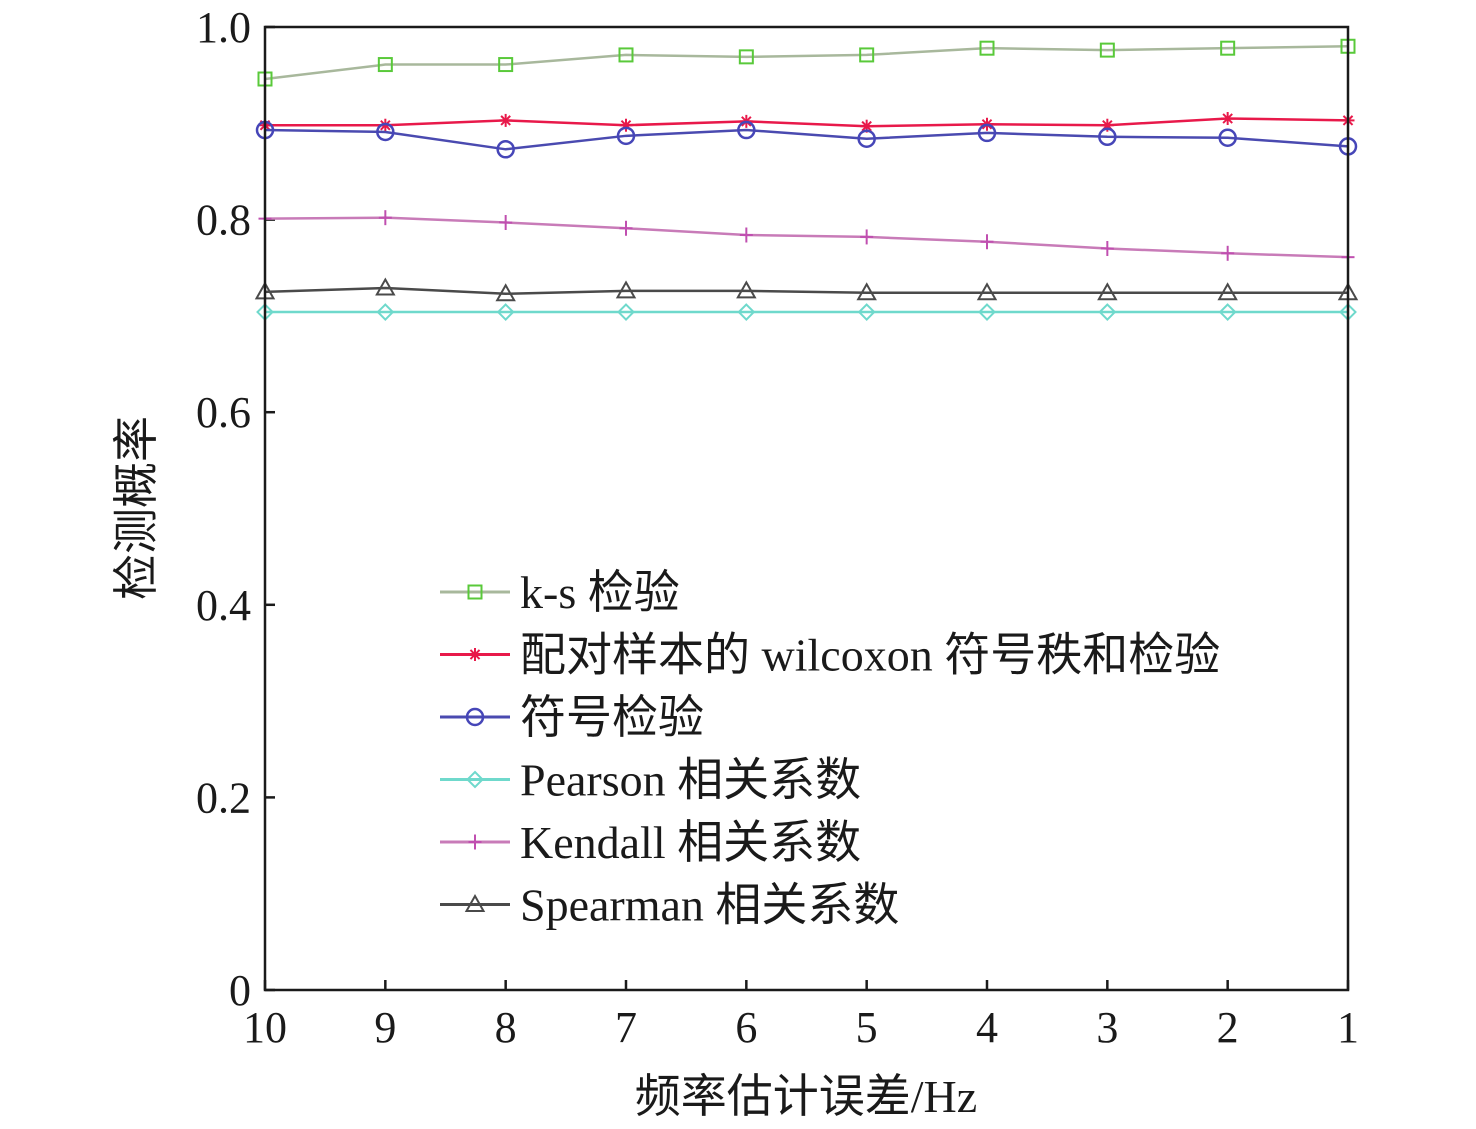 This screenshot has height=1129, width=1476. Describe the element at coordinates (235, 509) in the screenshot. I see `y-axis-ticks: 0 0.2 0.4 0.6 0.8 1.0` at that location.